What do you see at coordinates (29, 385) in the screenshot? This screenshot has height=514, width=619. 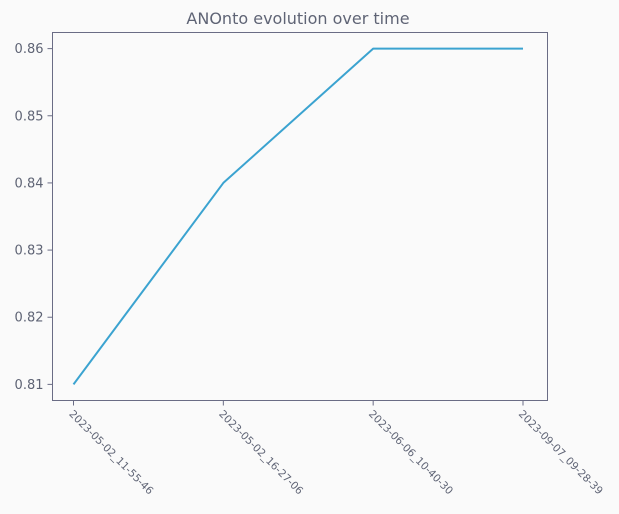 I see `y-tick-label: 0.81` at bounding box center [29, 385].